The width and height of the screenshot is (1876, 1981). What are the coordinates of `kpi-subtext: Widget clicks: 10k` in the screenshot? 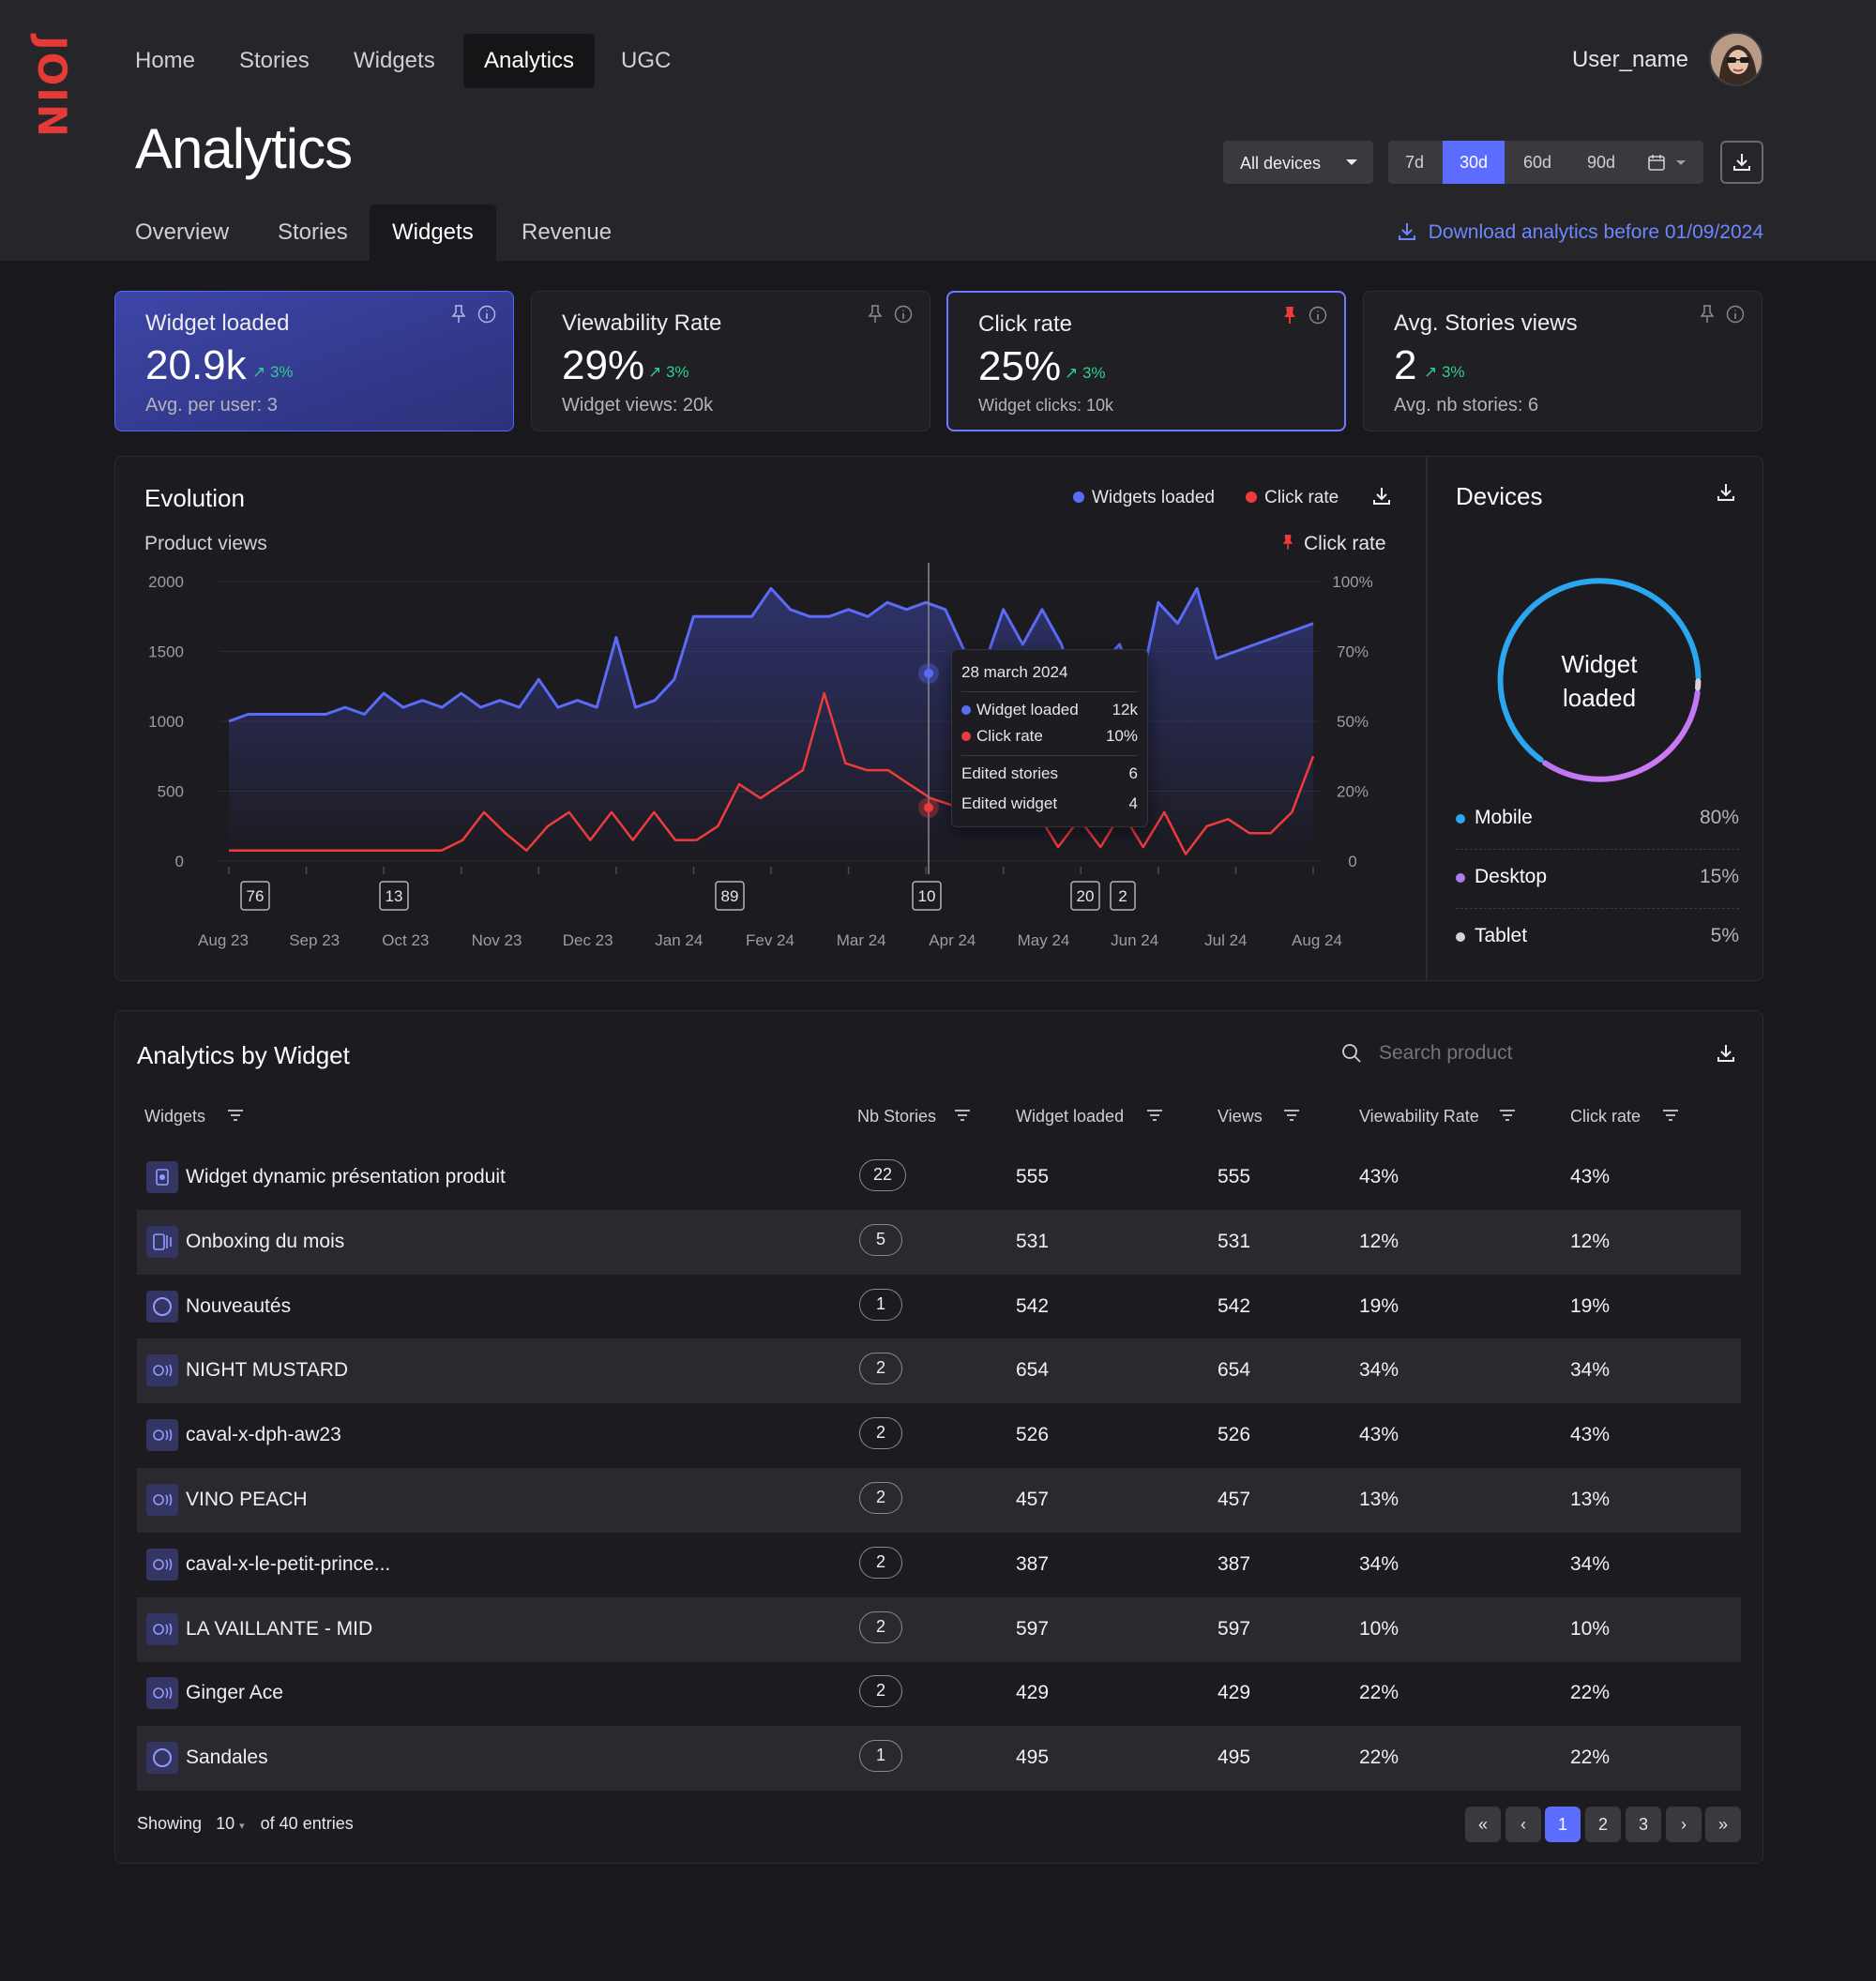 It's located at (1046, 405).